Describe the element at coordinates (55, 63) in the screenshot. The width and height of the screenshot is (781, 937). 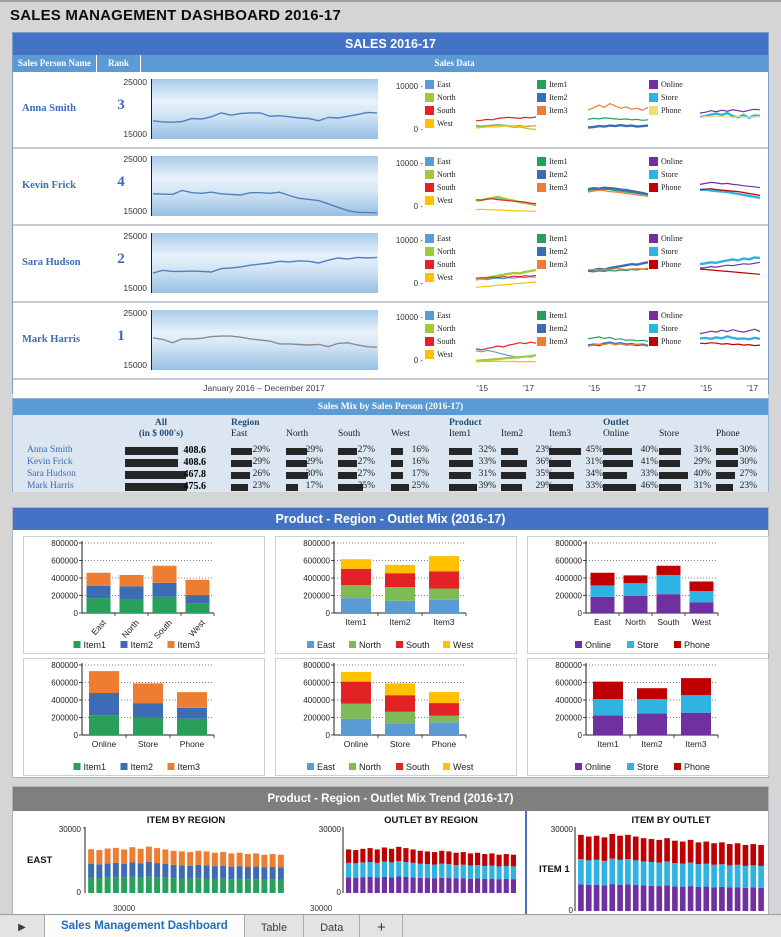
I see `col-sales-person-name: Sales Person Name` at that location.